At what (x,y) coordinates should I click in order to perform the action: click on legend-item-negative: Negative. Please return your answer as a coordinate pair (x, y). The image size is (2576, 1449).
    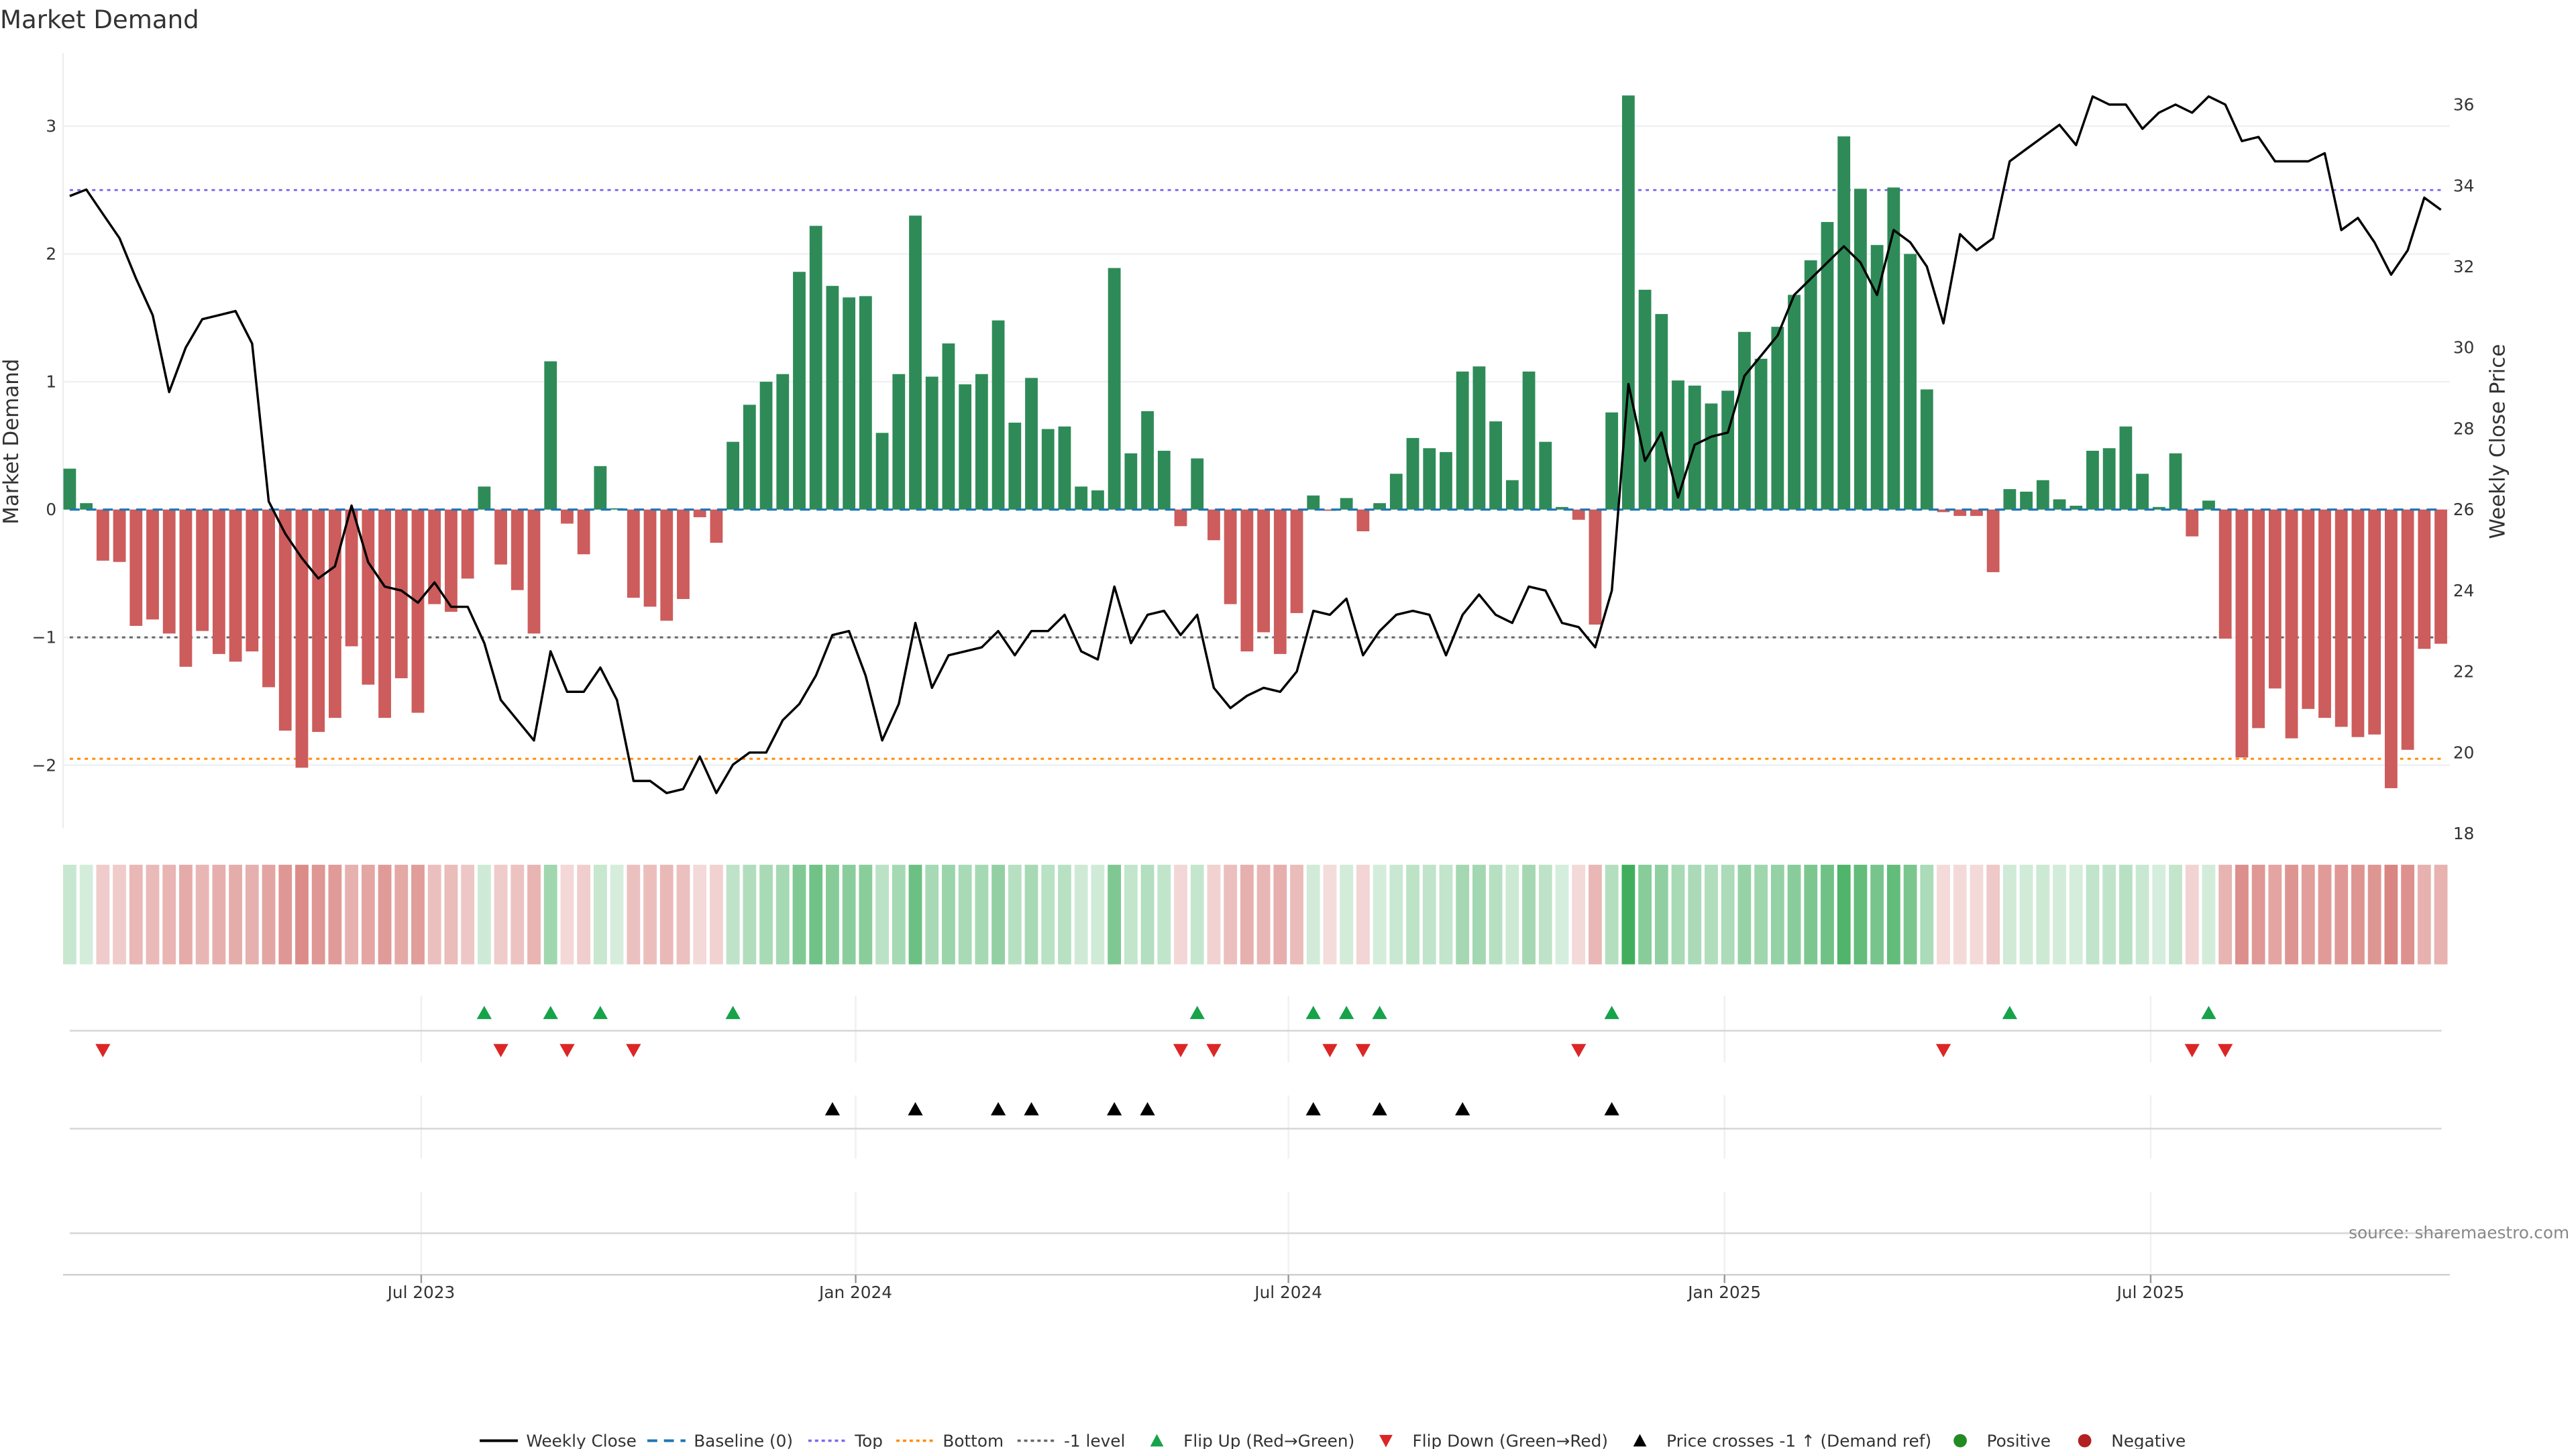
    Looking at the image, I should click on (2132, 1440).